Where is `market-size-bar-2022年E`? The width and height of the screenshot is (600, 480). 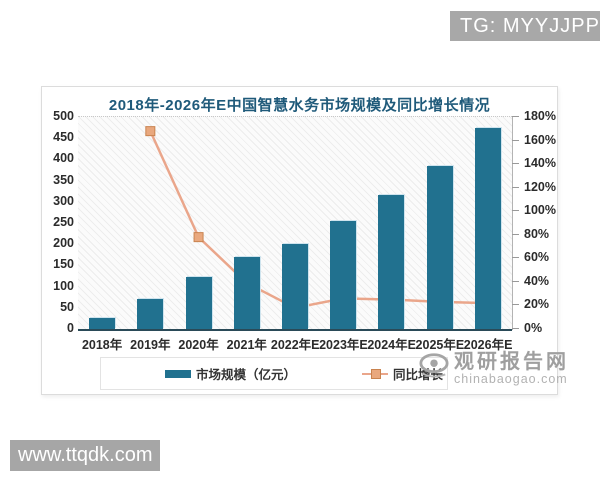
market-size-bar-2022年E is located at coordinates (295, 286).